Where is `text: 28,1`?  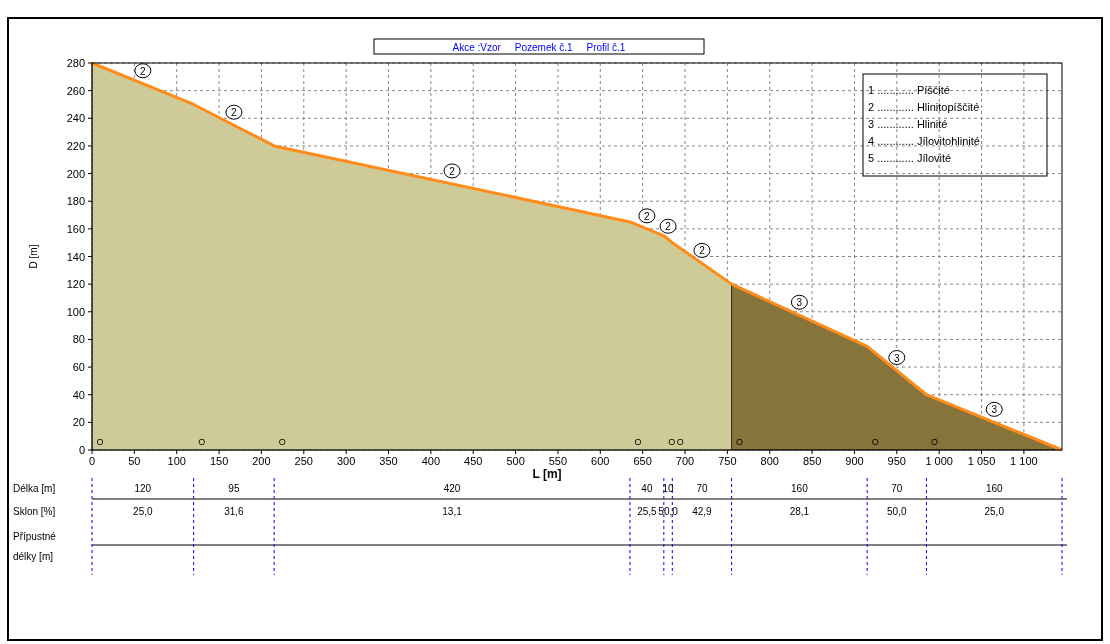
text: 28,1 is located at coordinates (799, 511).